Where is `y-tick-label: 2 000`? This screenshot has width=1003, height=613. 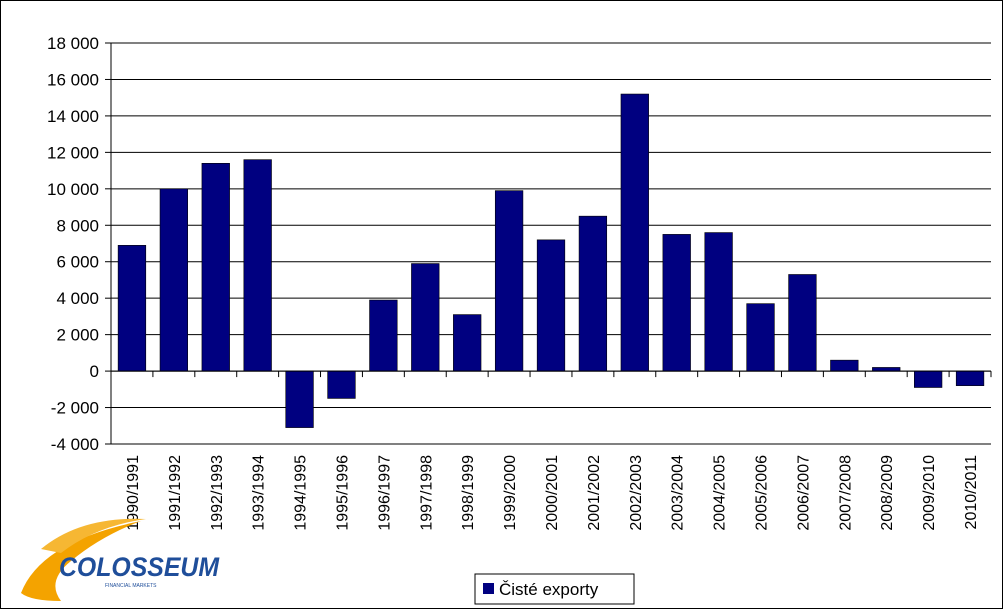 y-tick-label: 2 000 is located at coordinates (77, 335).